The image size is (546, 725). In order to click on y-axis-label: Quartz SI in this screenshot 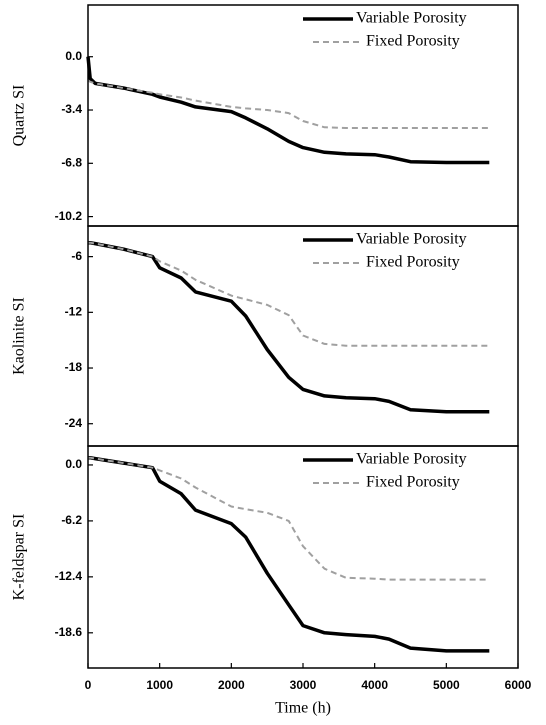, I will do `click(19, 116)`.